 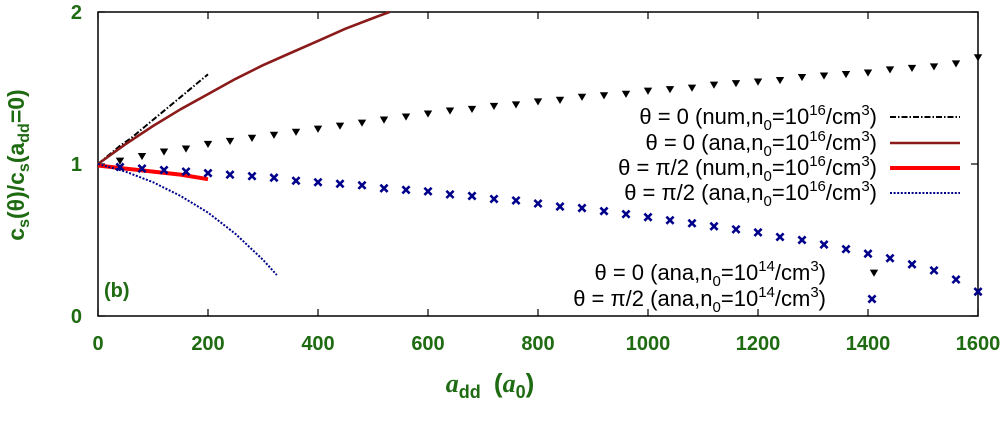 What do you see at coordinates (758, 344) in the screenshot?
I see `x-tick-label-6: 1200` at bounding box center [758, 344].